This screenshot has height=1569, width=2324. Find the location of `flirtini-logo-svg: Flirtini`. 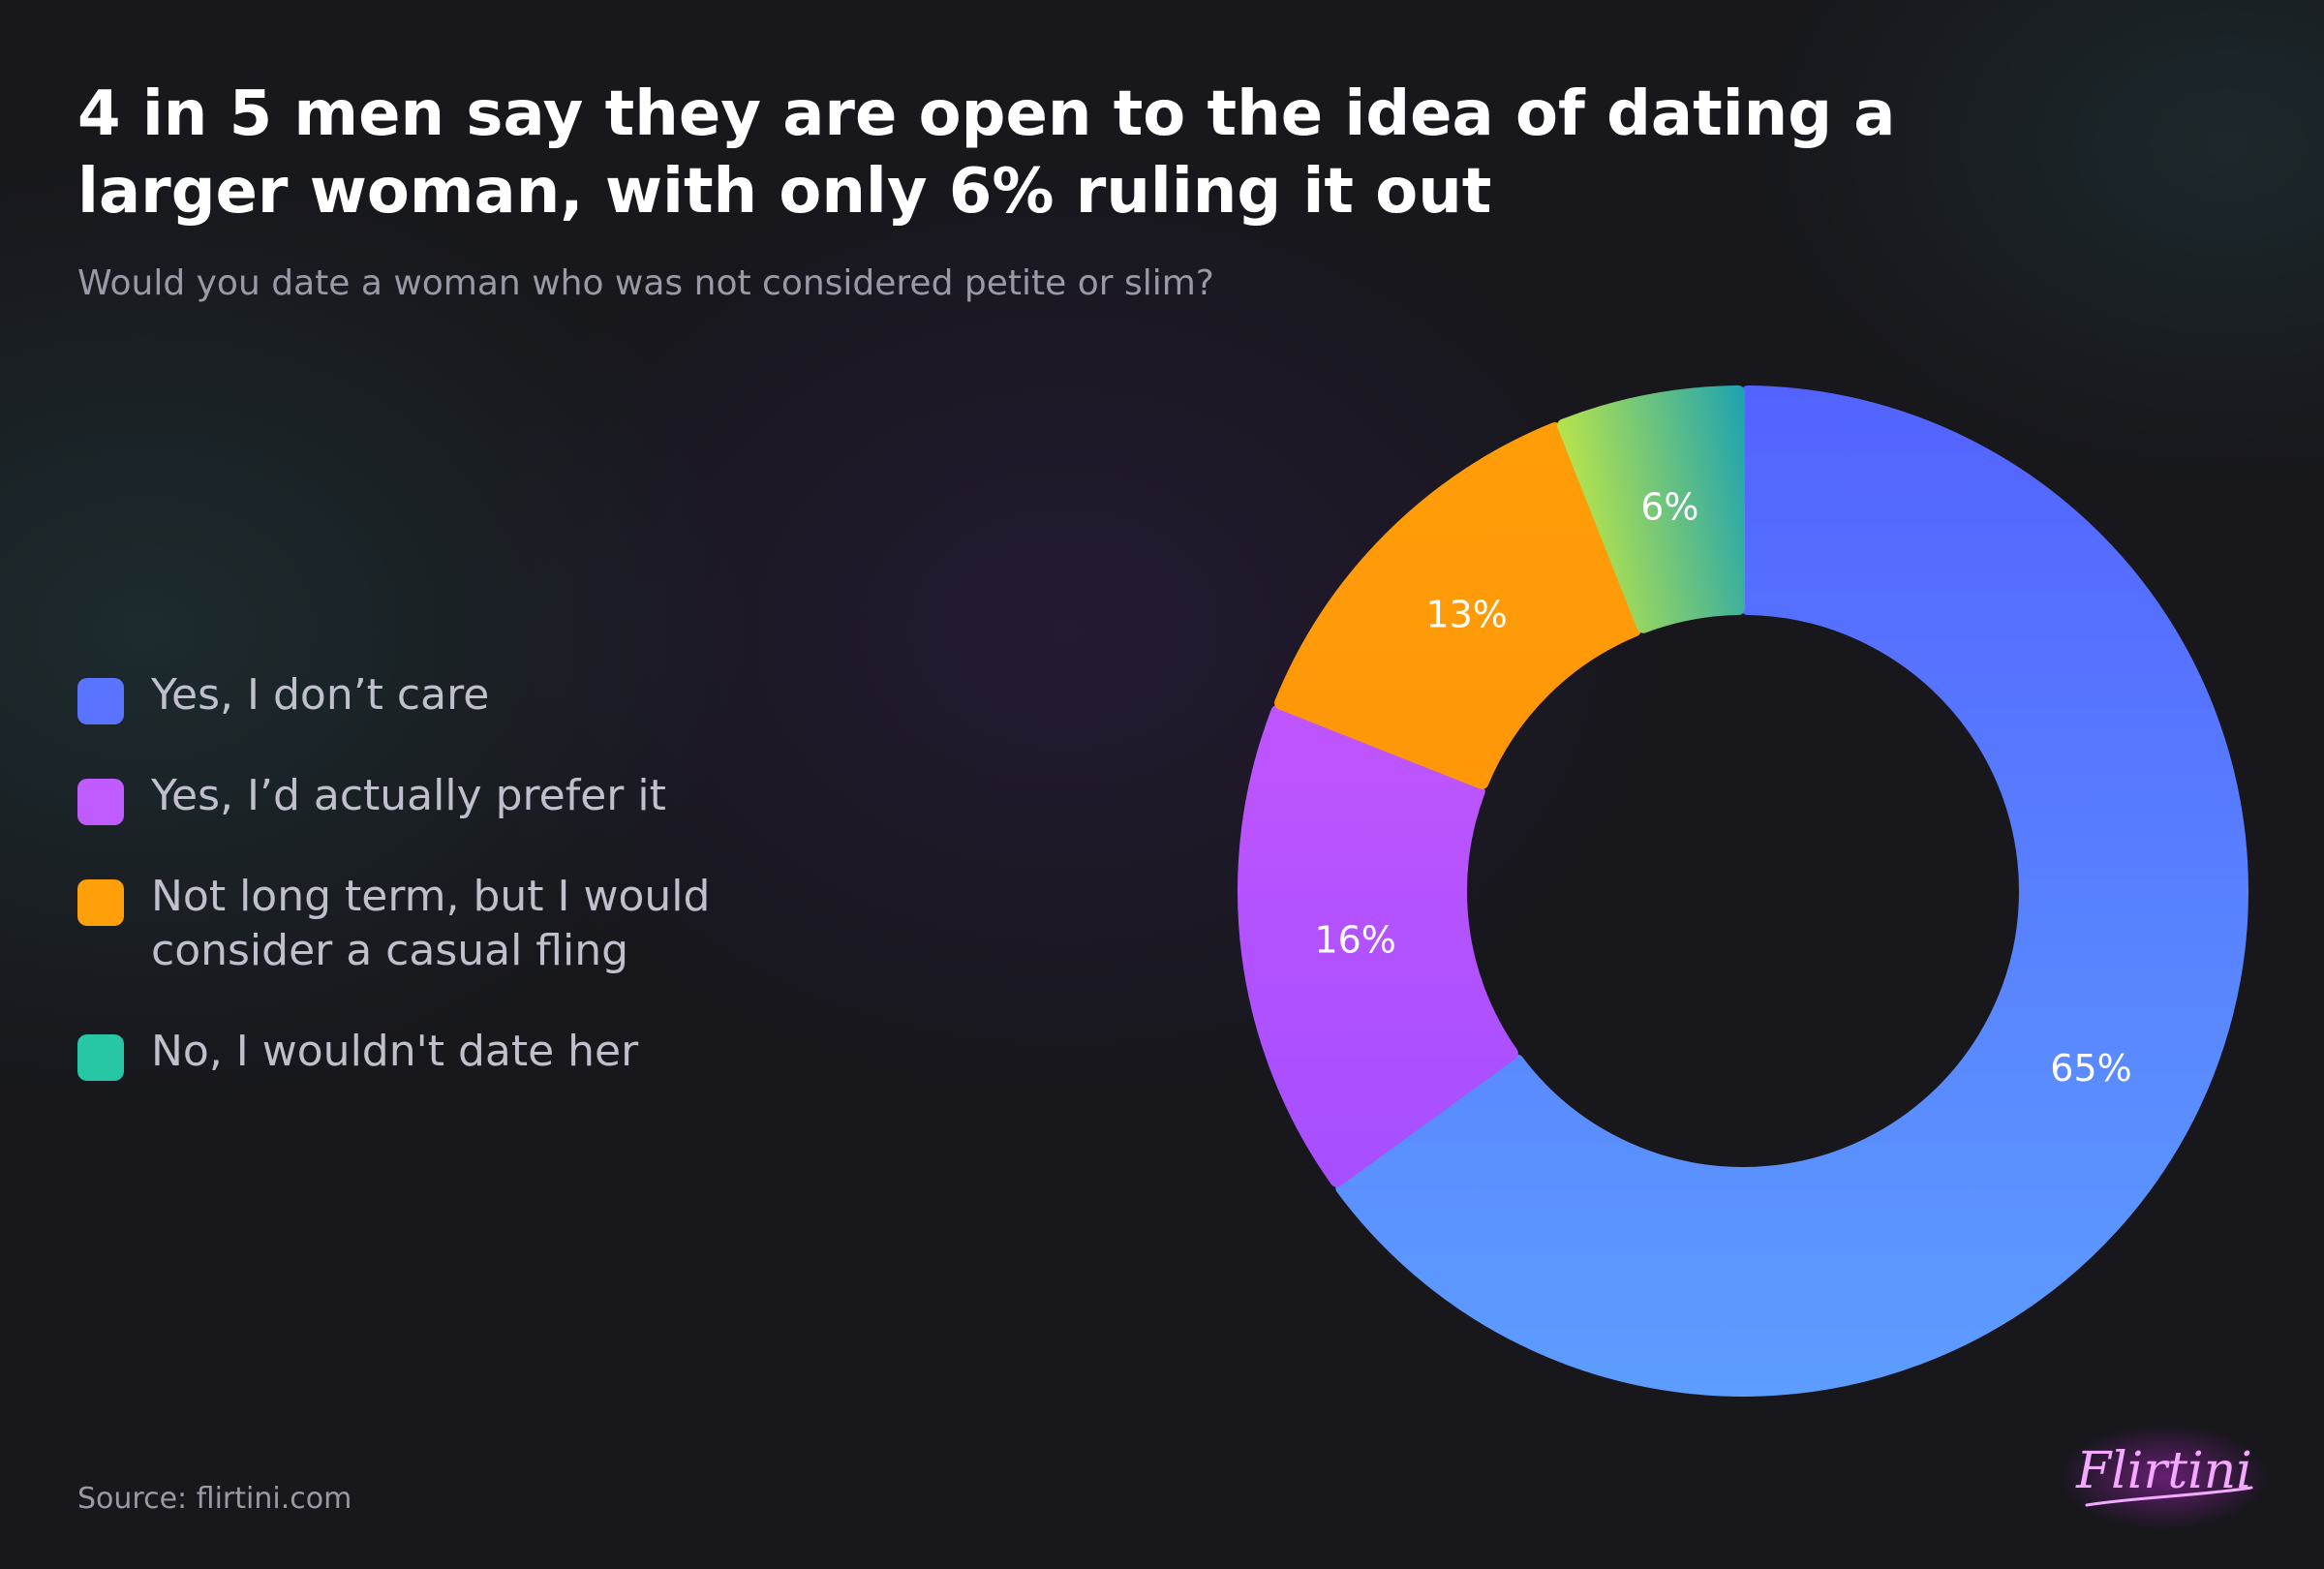

flirtini-logo-svg: Flirtini is located at coordinates (2164, 1474).